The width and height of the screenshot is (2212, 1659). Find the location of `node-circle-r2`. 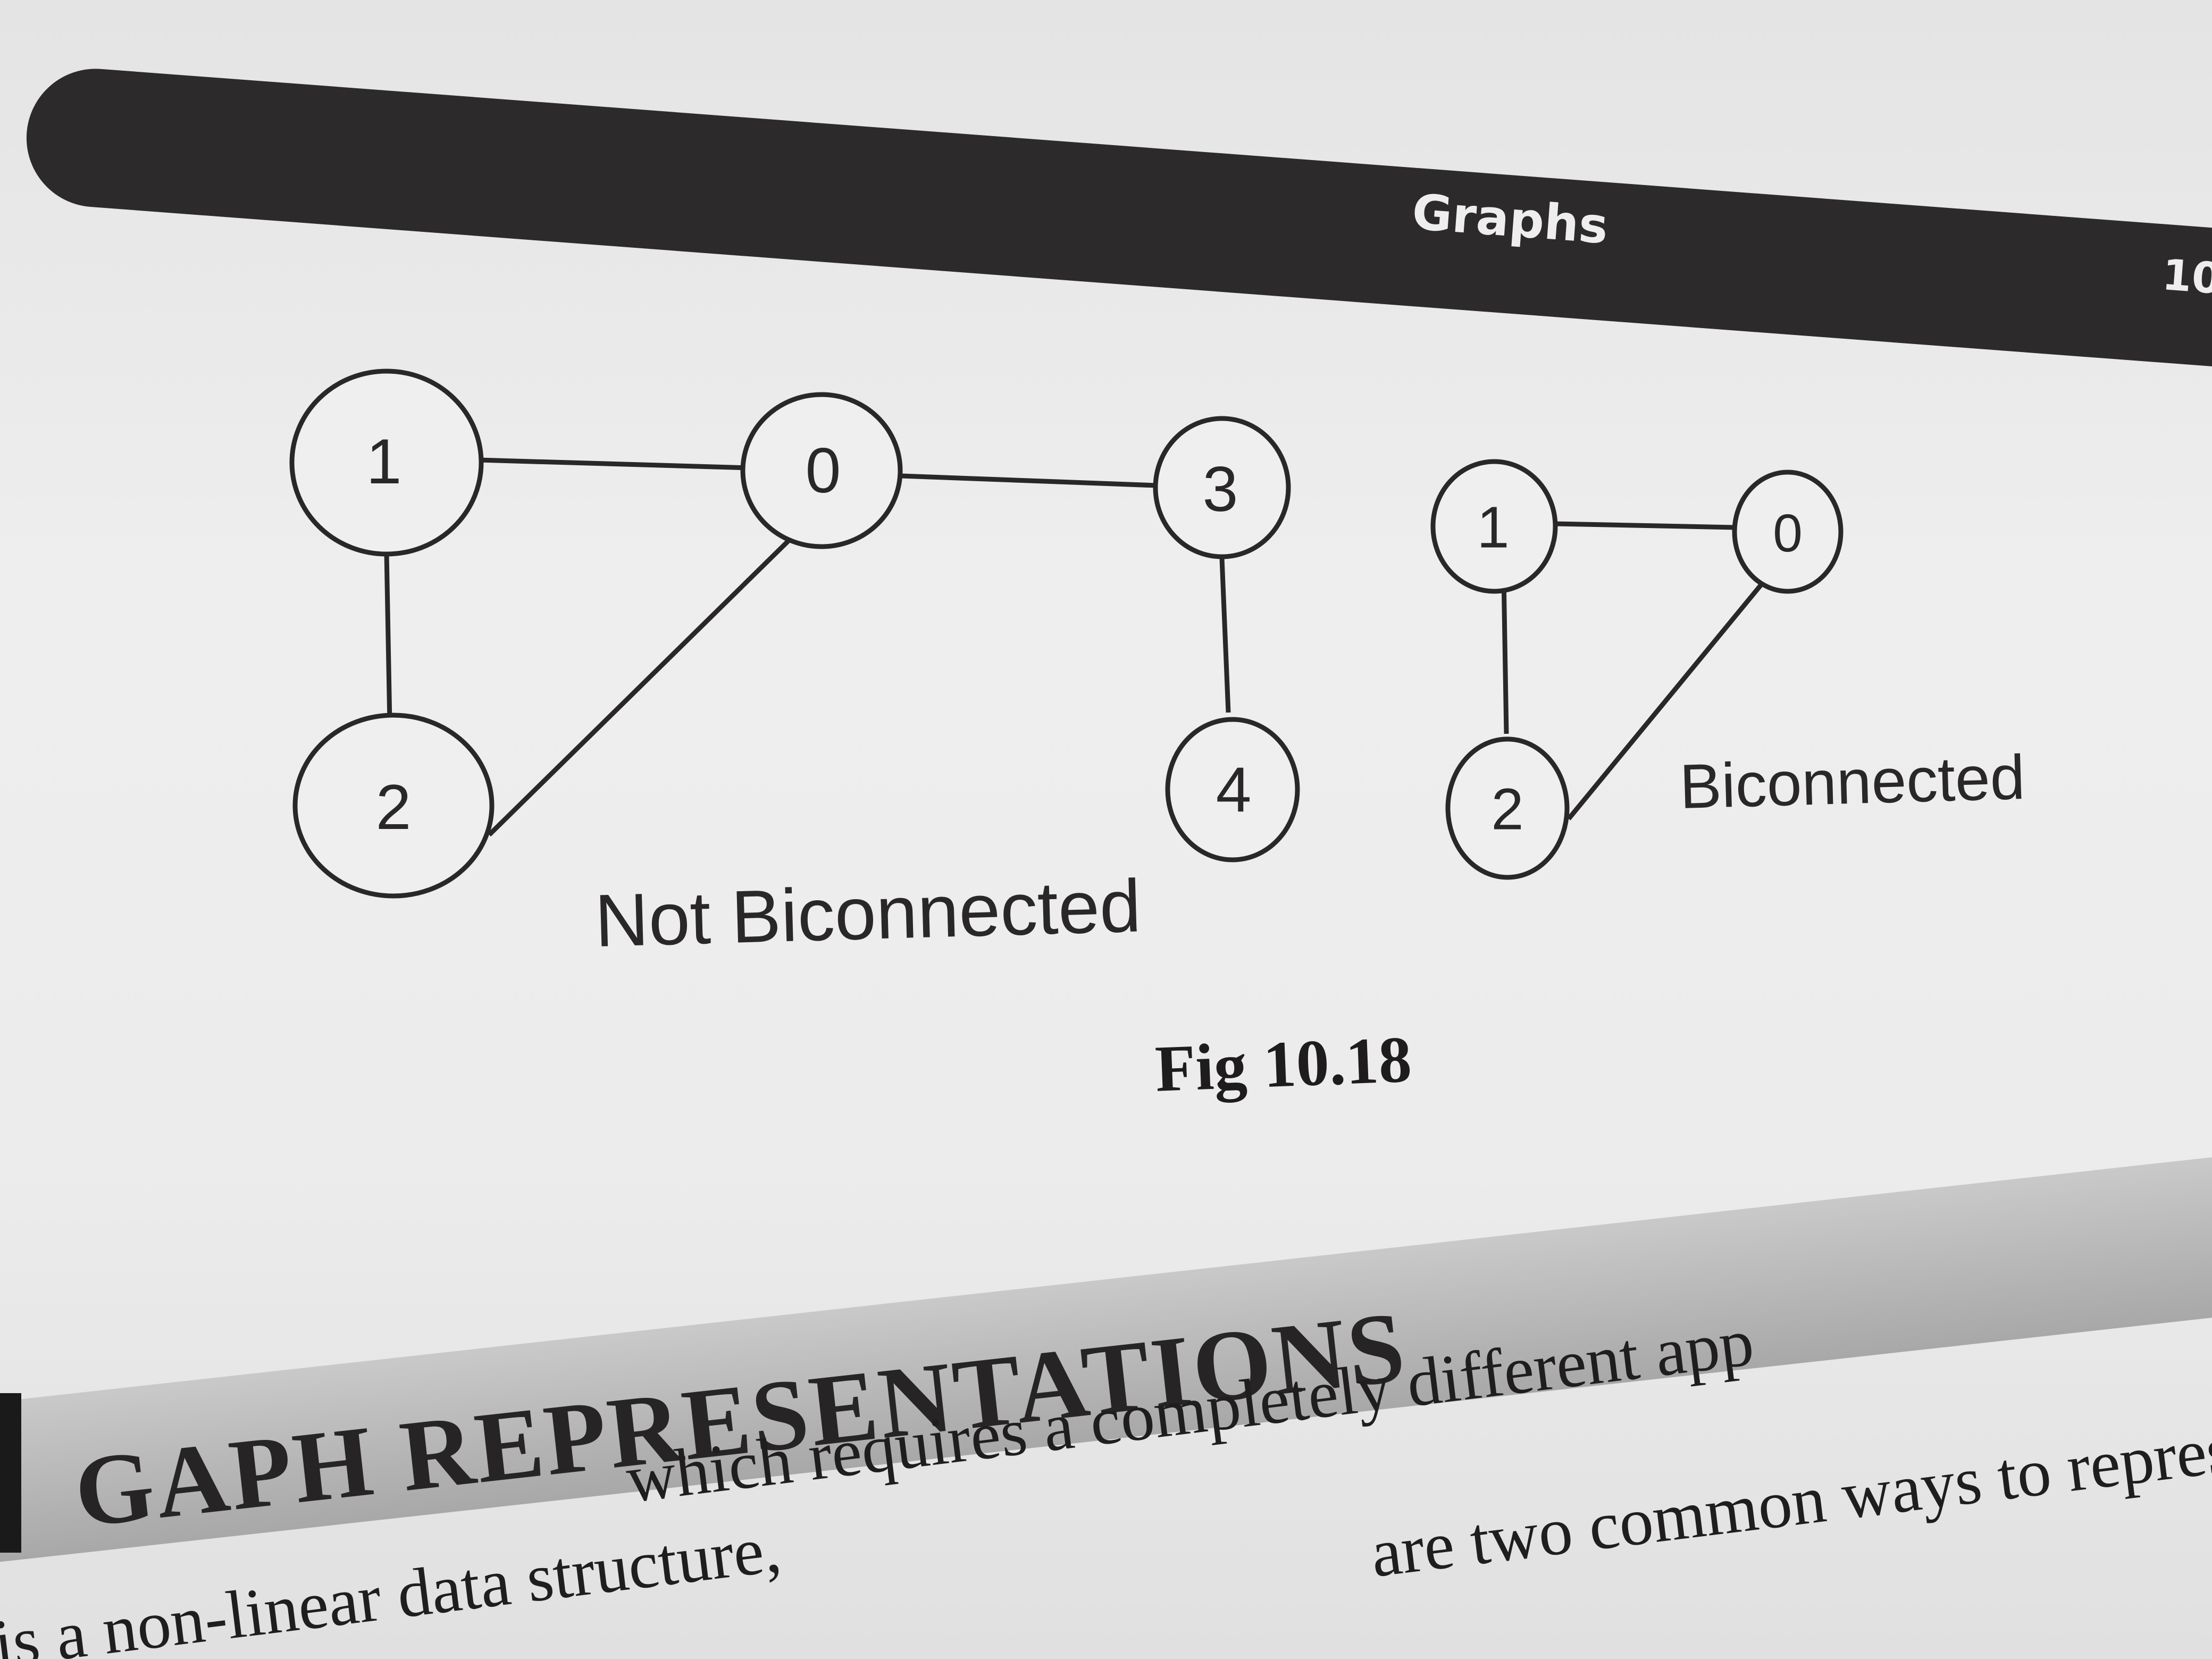

node-circle-r2 is located at coordinates (1507, 808).